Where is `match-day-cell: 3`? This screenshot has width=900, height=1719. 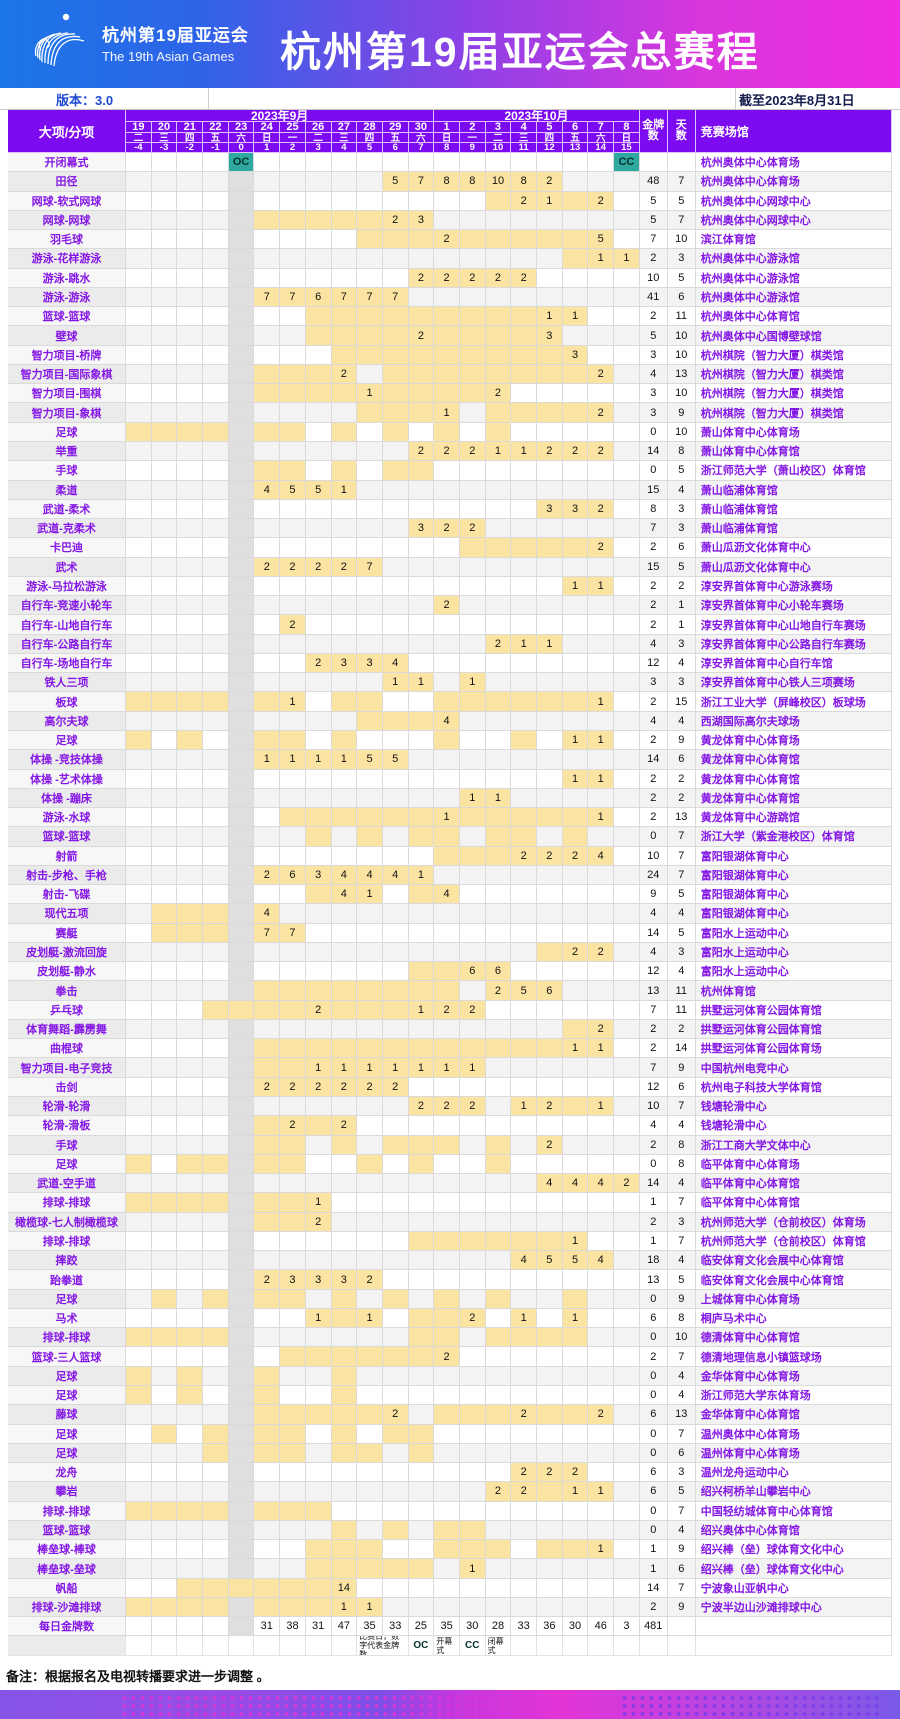
match-day-cell: 3 is located at coordinates (421, 220).